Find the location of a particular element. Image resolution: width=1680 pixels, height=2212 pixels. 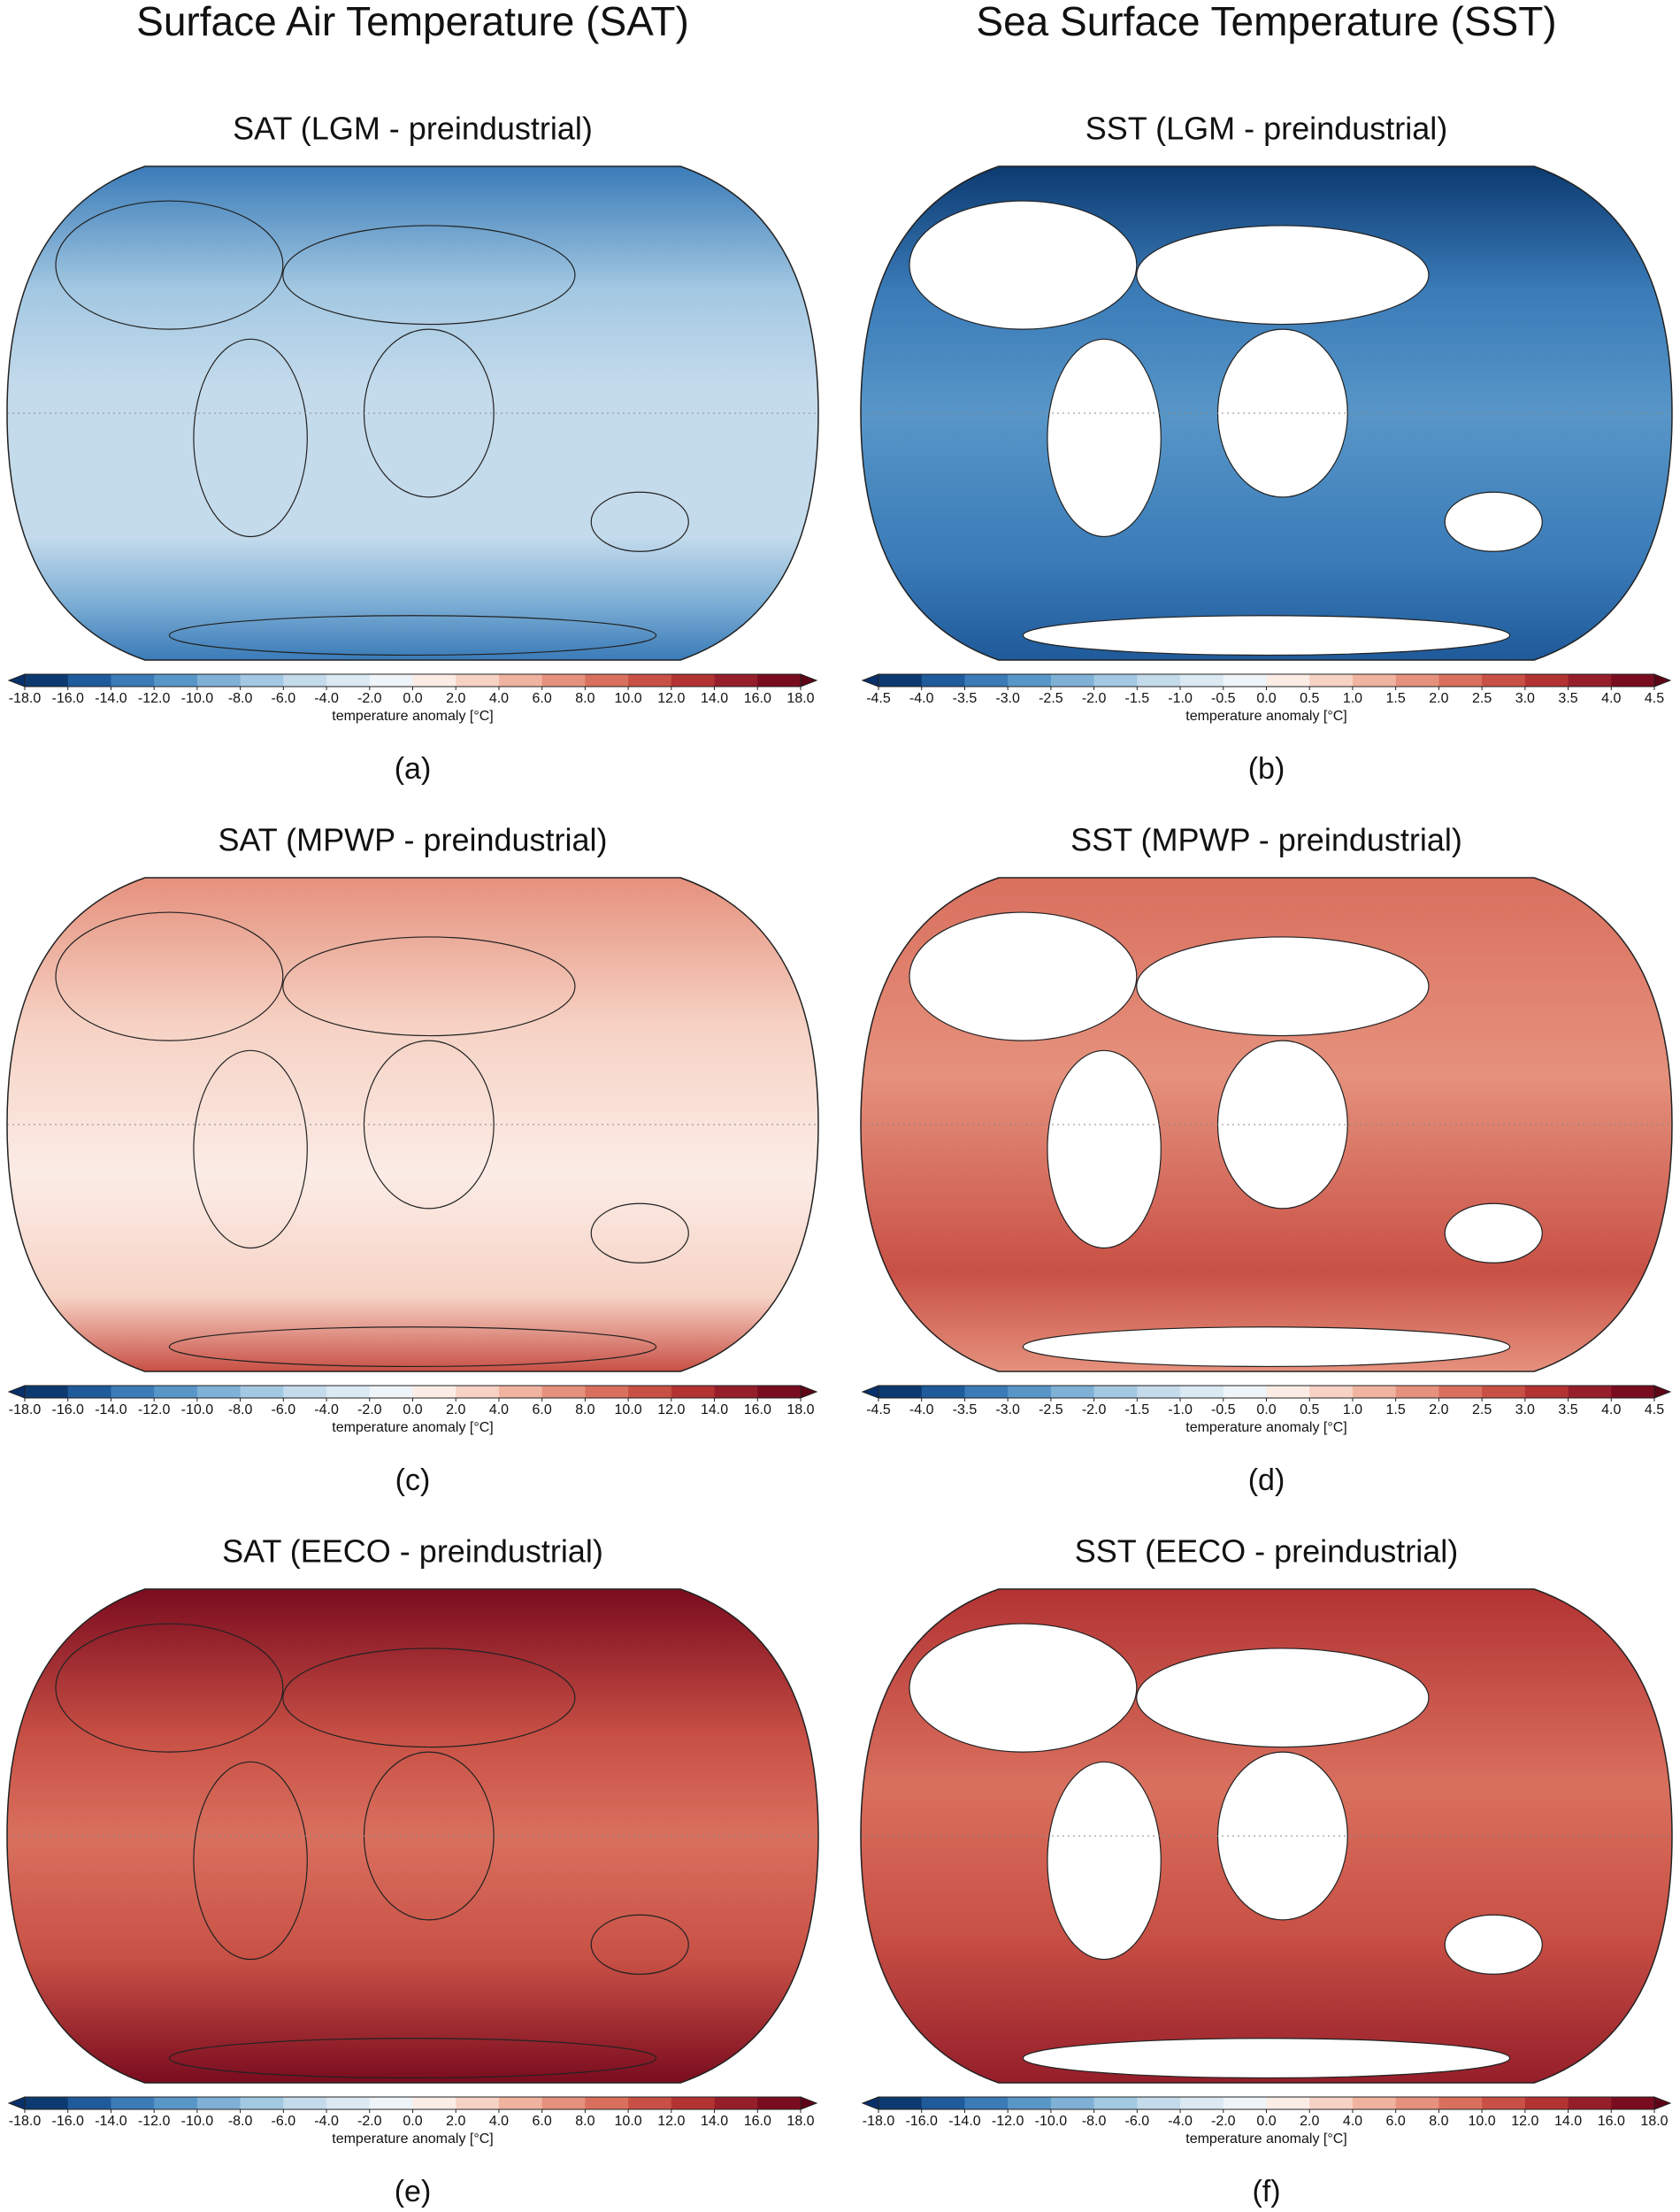

column-title: Surface Air Temperature (SAT) is located at coordinates (412, 22).